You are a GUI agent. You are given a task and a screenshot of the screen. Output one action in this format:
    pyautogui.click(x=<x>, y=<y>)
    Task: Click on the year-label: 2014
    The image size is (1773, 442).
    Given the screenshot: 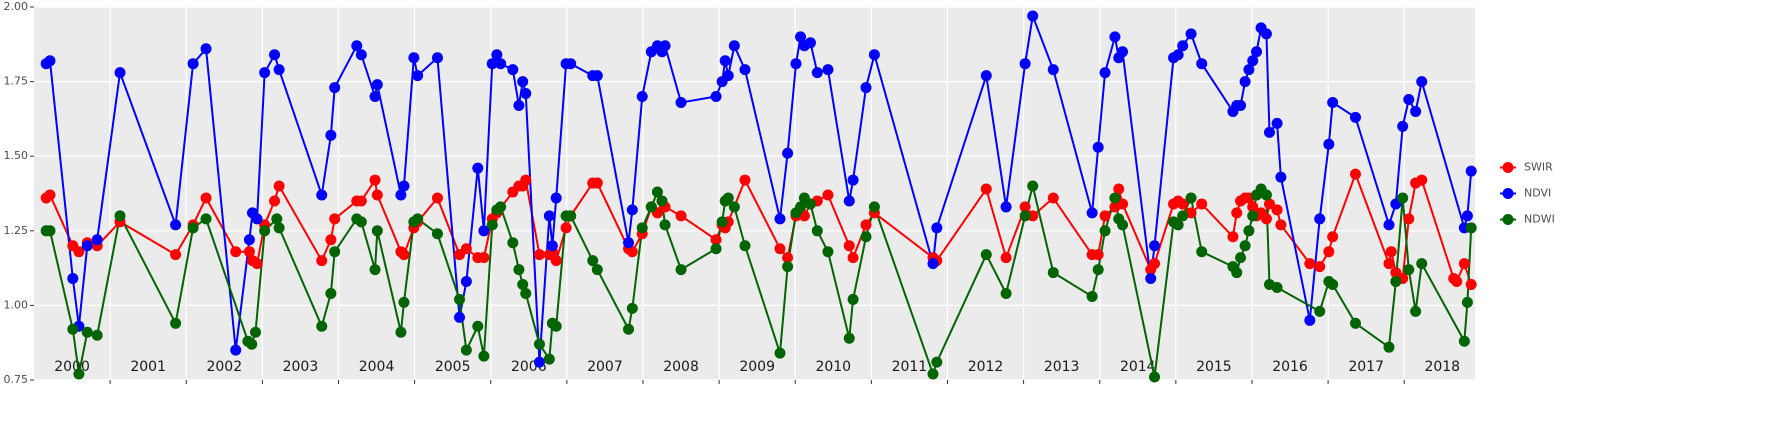 What is the action you would take?
    pyautogui.click(x=1138, y=367)
    